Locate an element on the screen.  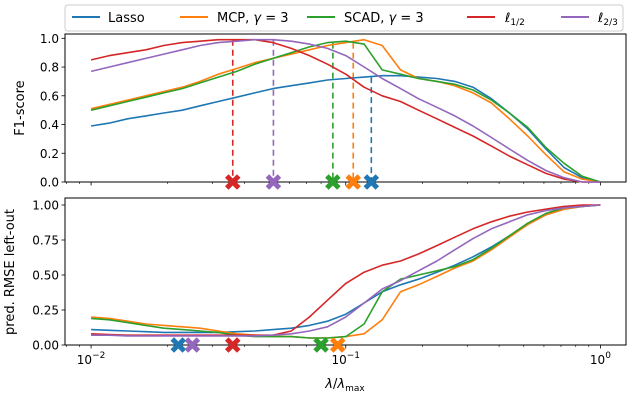
legend-label-scad: SCAD, γ = 3 is located at coordinates (384, 18).